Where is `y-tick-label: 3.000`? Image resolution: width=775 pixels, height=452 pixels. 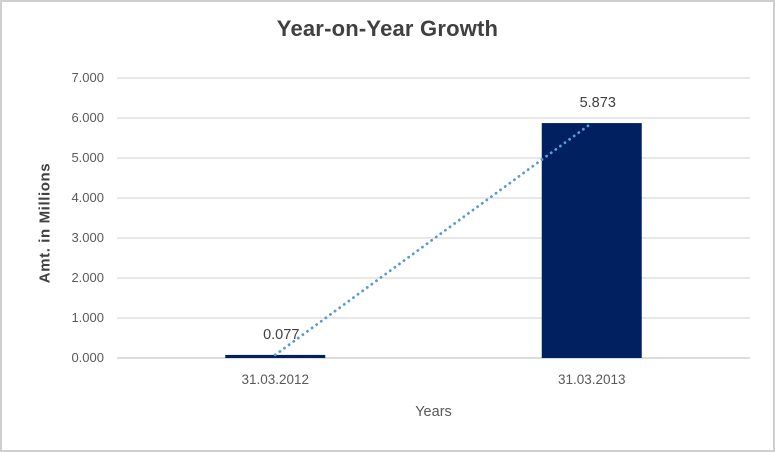
y-tick-label: 3.000 is located at coordinates (87, 237).